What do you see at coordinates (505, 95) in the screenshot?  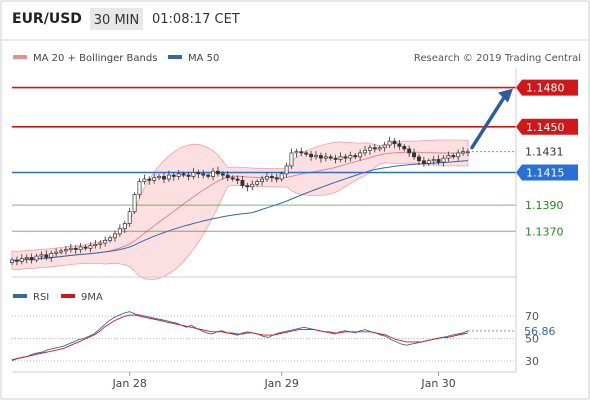 I see `forecast-arrowhead-icon` at bounding box center [505, 95].